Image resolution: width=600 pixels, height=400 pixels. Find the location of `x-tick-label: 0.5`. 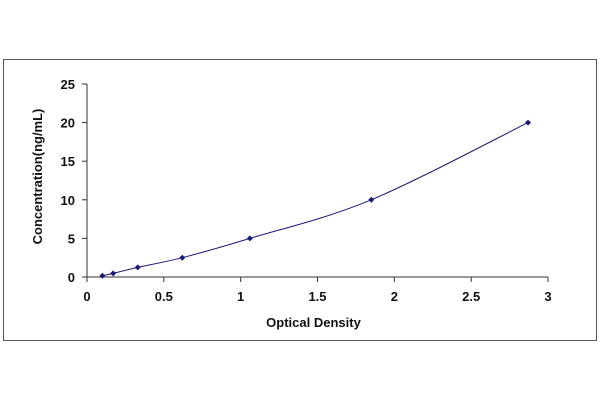

x-tick-label: 0.5 is located at coordinates (164, 296).